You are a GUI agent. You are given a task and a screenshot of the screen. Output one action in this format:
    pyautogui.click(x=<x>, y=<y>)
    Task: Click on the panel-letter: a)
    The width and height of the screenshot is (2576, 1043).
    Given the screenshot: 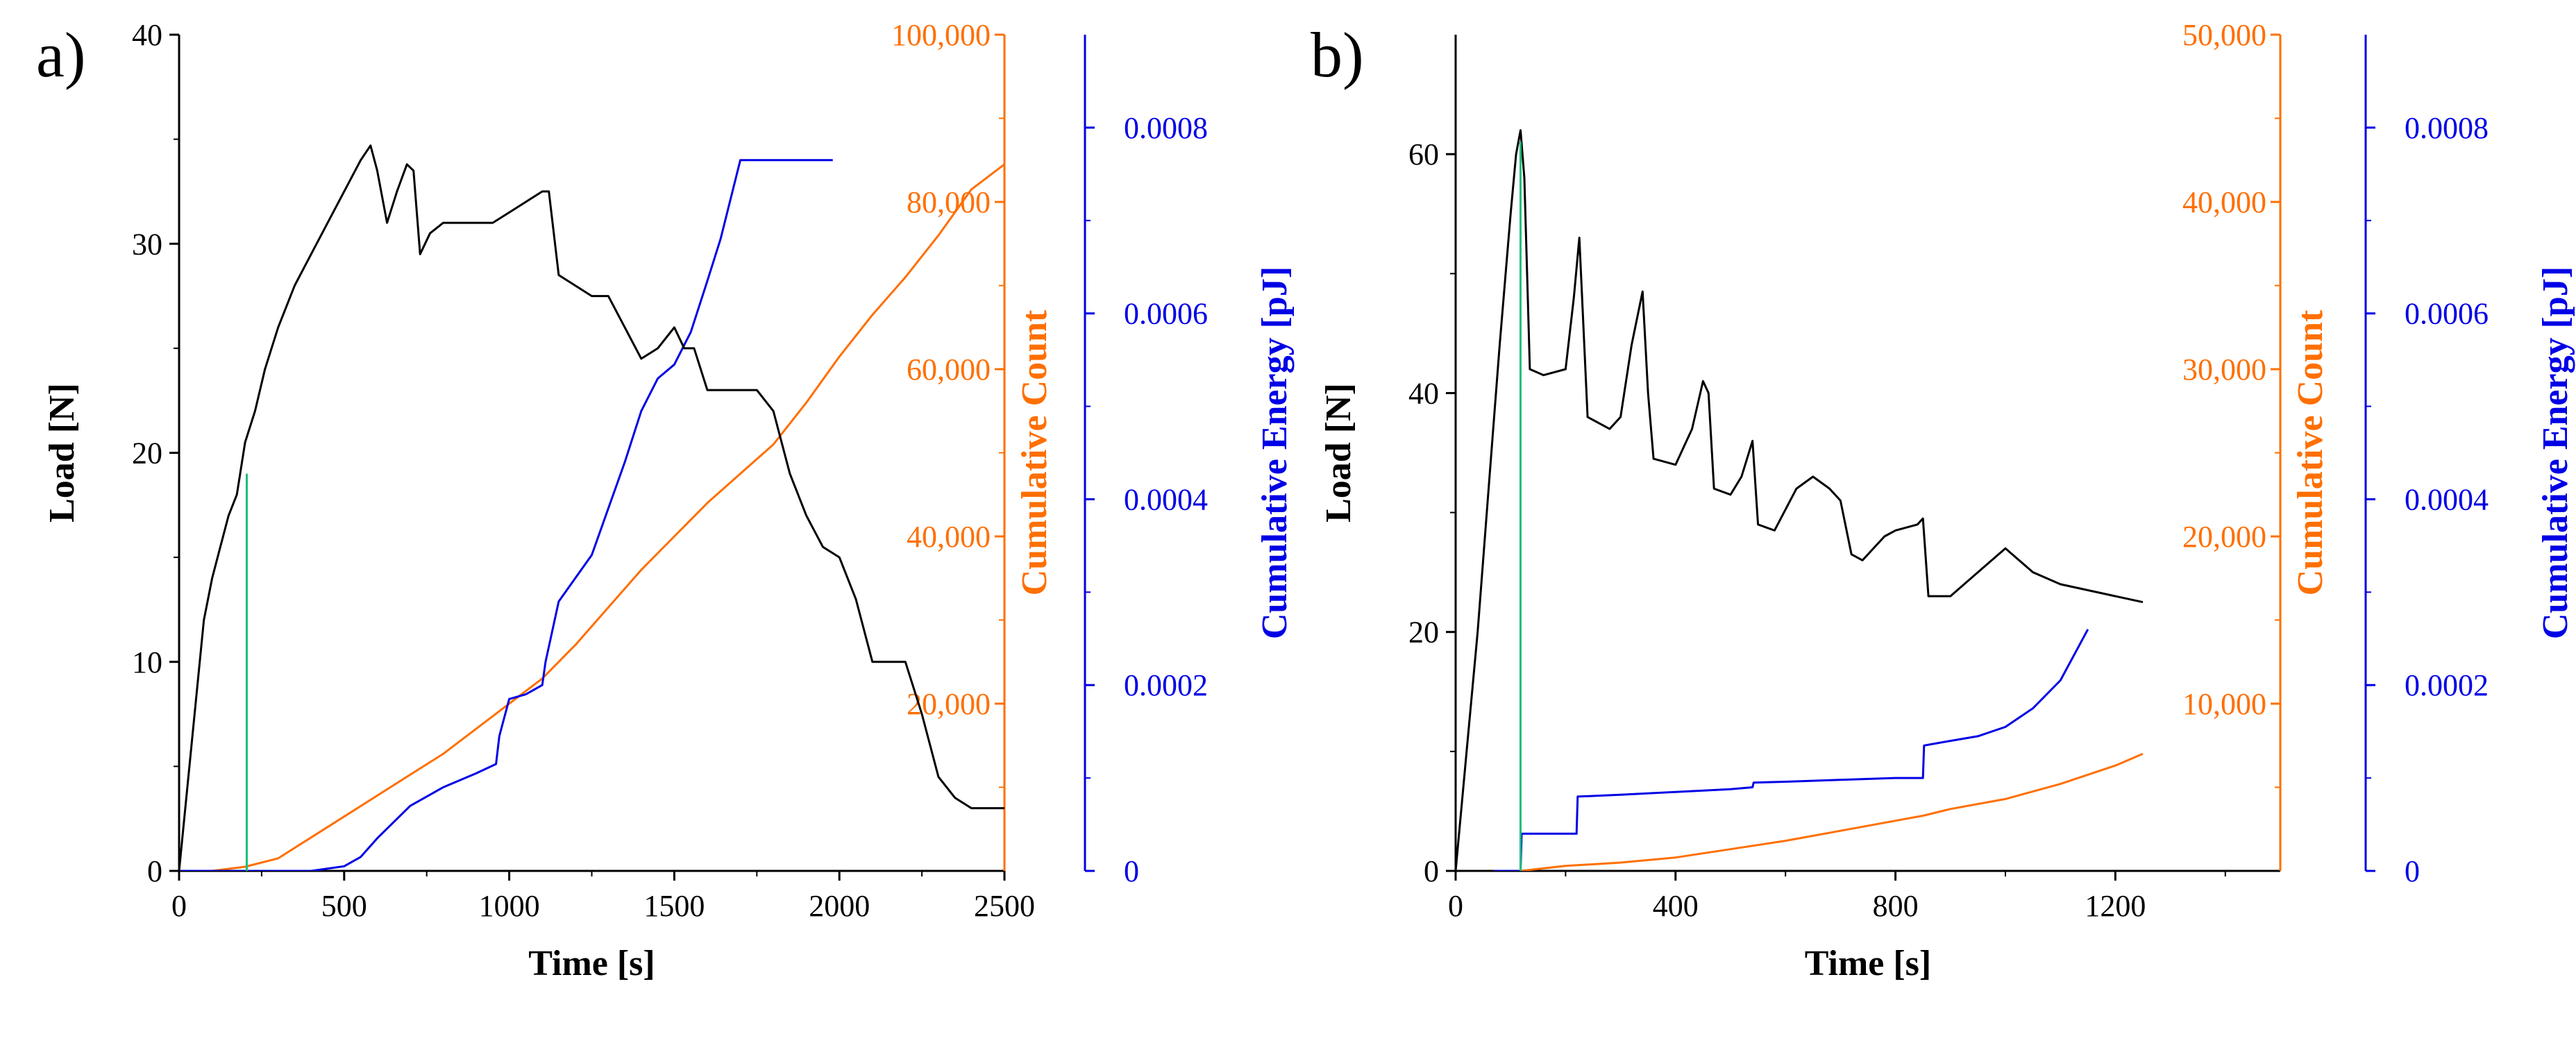 What is the action you would take?
    pyautogui.click(x=60, y=54)
    